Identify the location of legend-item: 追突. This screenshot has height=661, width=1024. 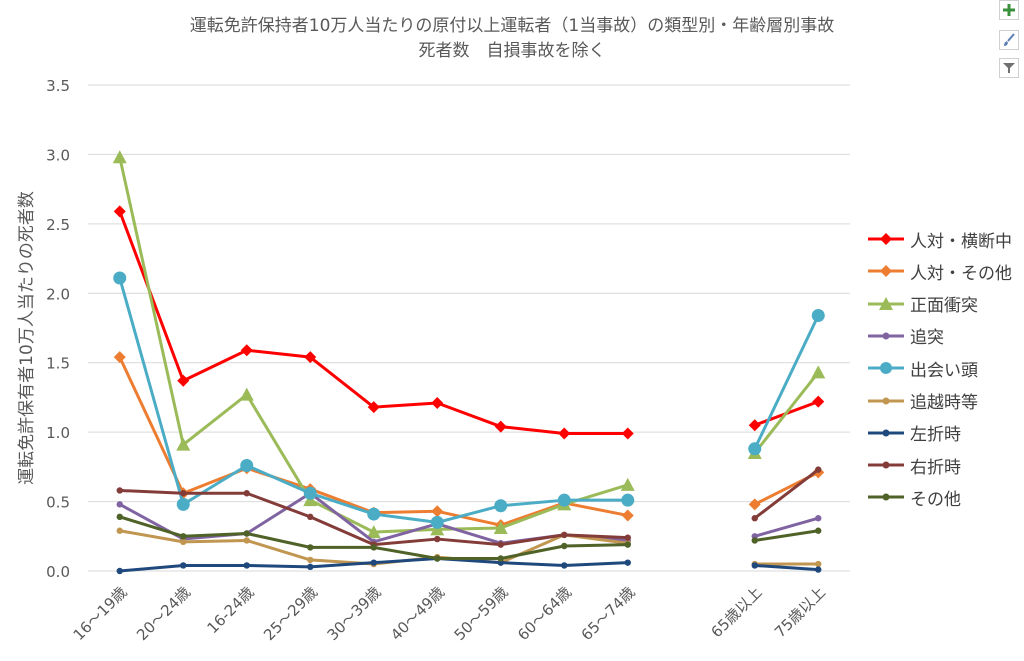
(906, 336).